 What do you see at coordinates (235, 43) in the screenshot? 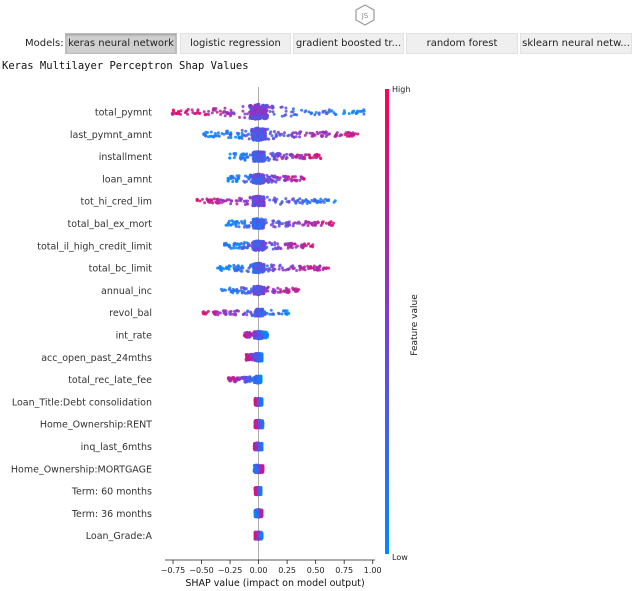
I see `tab-logistic-regression: logistic regression` at bounding box center [235, 43].